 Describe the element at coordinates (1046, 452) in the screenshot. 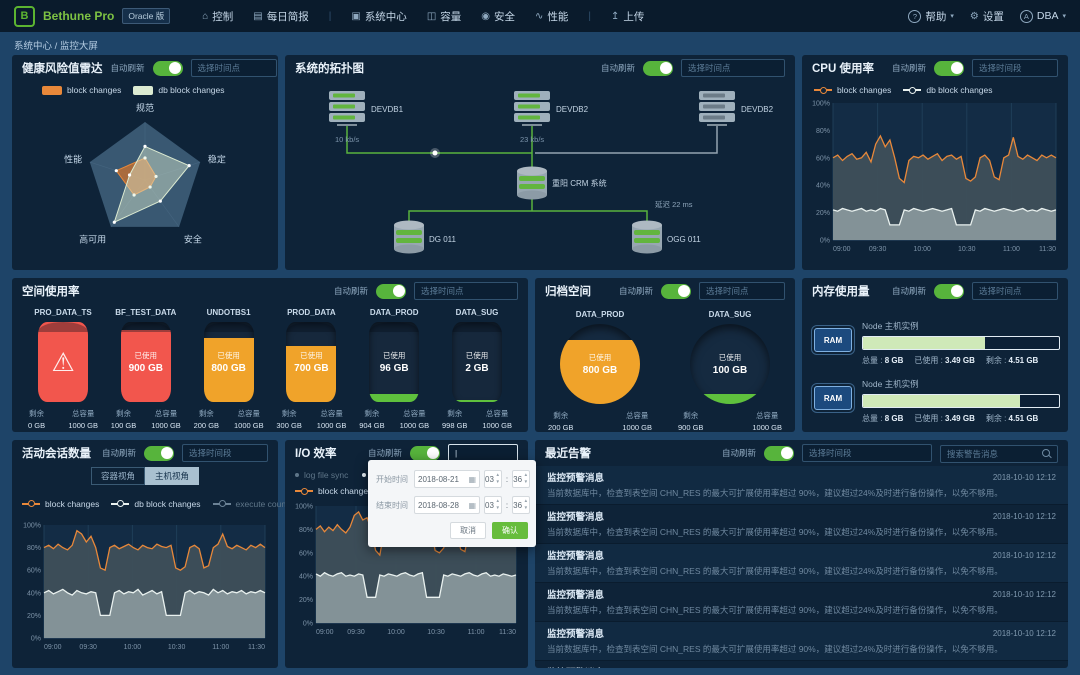

I see `search-icon` at that location.